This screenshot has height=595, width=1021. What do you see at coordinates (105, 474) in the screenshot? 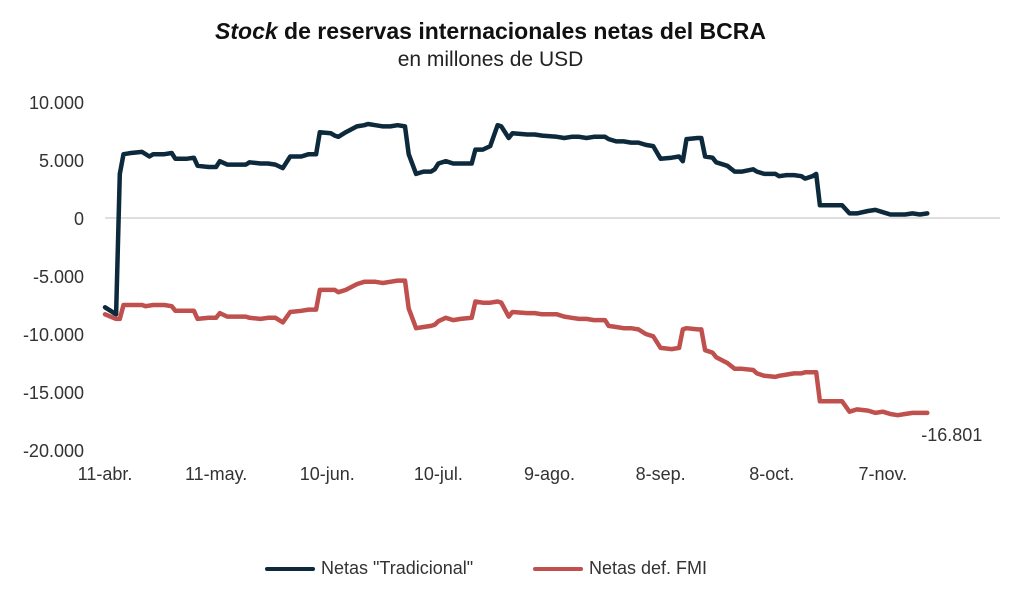
I see `x-tick-label: 11-abr.` at bounding box center [105, 474].